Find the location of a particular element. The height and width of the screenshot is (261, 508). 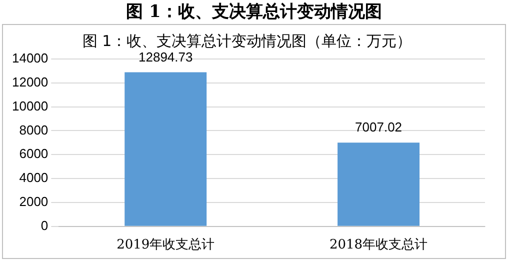

y-tick-label: 6000 is located at coordinates (33, 154).